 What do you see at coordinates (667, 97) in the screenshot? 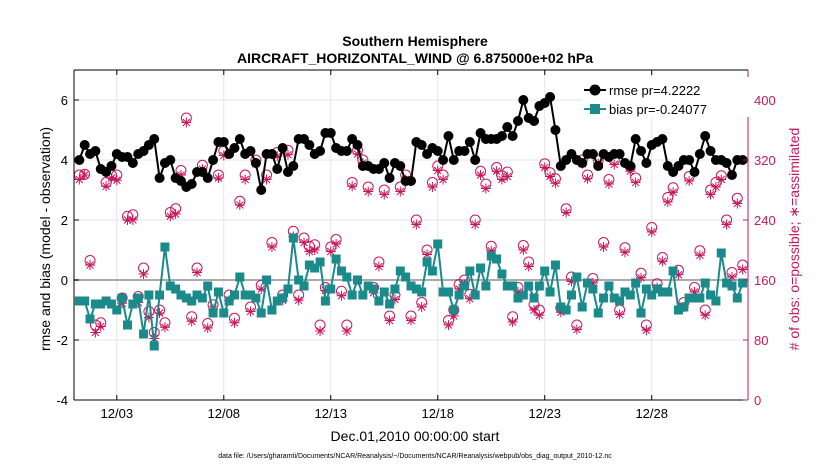
I see `legend-box` at bounding box center [667, 97].